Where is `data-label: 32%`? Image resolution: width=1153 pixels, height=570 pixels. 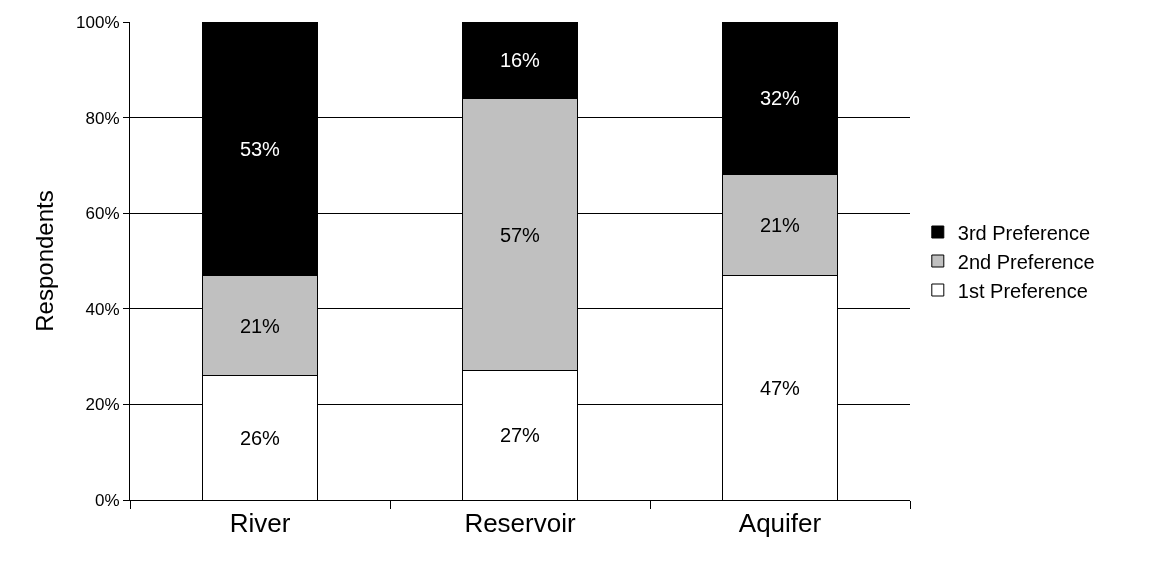 data-label: 32% is located at coordinates (780, 98).